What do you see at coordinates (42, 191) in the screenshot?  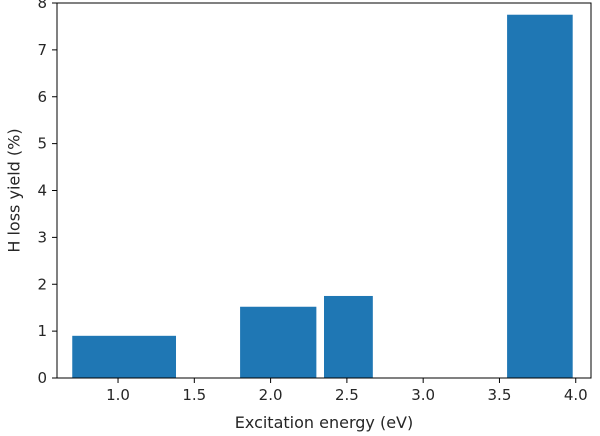 I see `y-tick-label: 4` at bounding box center [42, 191].